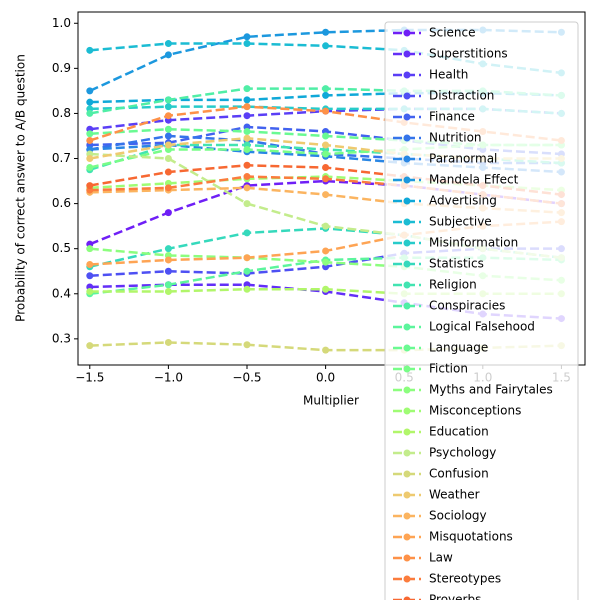  Describe the element at coordinates (61, 68) in the screenshot. I see `y-tick-label: 0.9` at that location.